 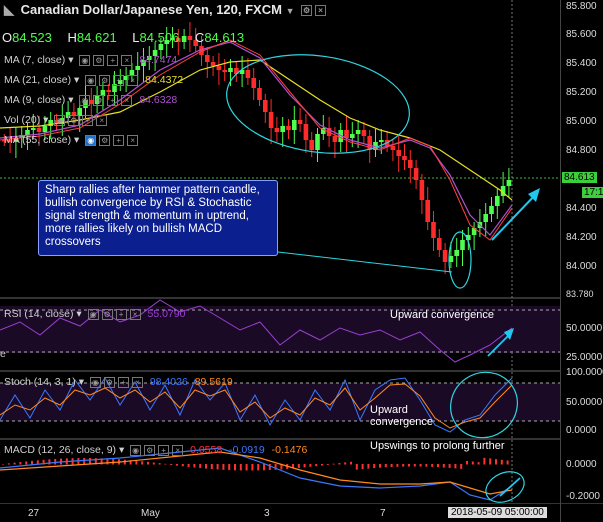 What do you see at coordinates (307, 11) in the screenshot?
I see `settings-icon: ⚙` at bounding box center [307, 11].